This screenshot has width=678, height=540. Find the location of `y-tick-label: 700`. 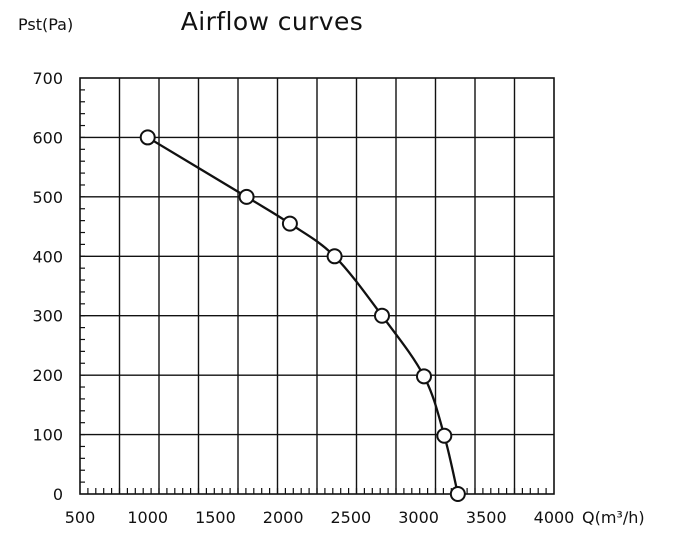

y-tick-label: 700 is located at coordinates (47, 78).